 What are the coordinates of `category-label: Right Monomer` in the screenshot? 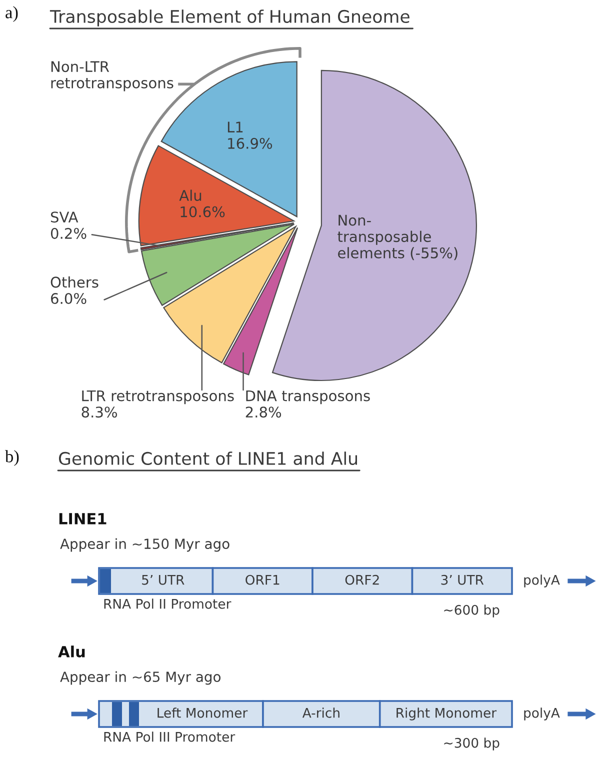 It's located at (446, 714).